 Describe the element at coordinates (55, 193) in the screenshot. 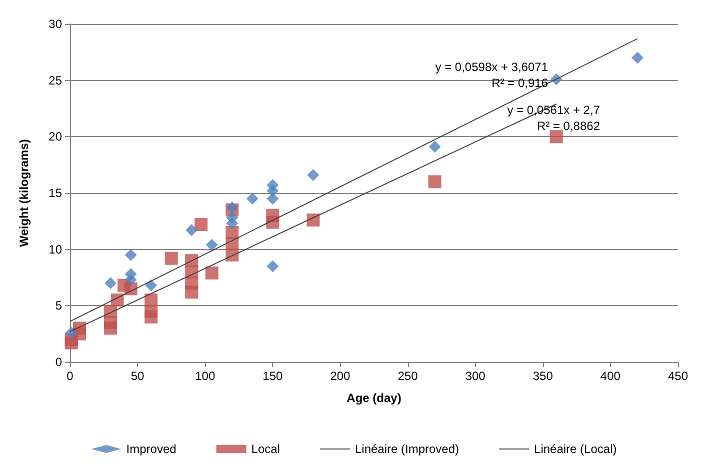

I see `y-tick-label: 15` at that location.